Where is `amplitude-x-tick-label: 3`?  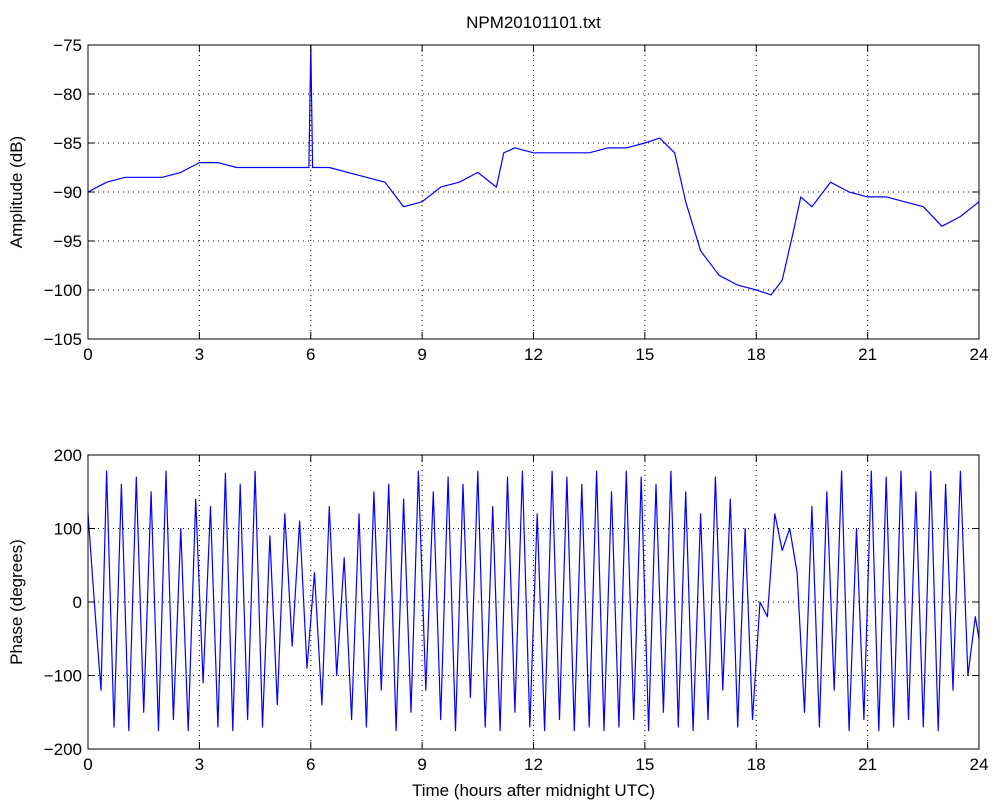 amplitude-x-tick-label: 3 is located at coordinates (199, 354).